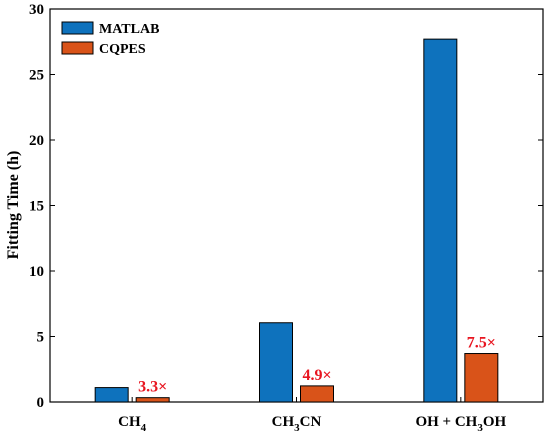 The image size is (550, 433). I want to click on y-tick-label: 15, so click(36, 207).